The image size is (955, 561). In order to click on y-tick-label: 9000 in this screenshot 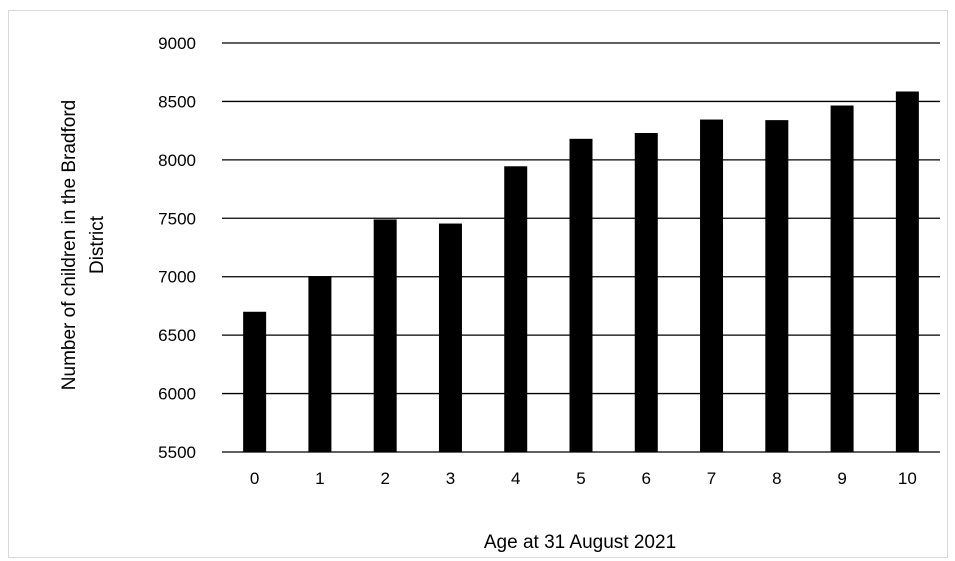, I will do `click(177, 43)`.